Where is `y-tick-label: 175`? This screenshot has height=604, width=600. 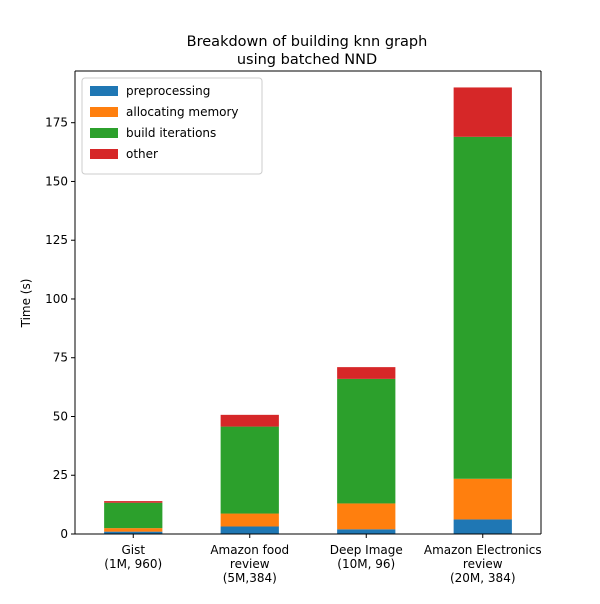 y-tick-label: 175 is located at coordinates (56, 123).